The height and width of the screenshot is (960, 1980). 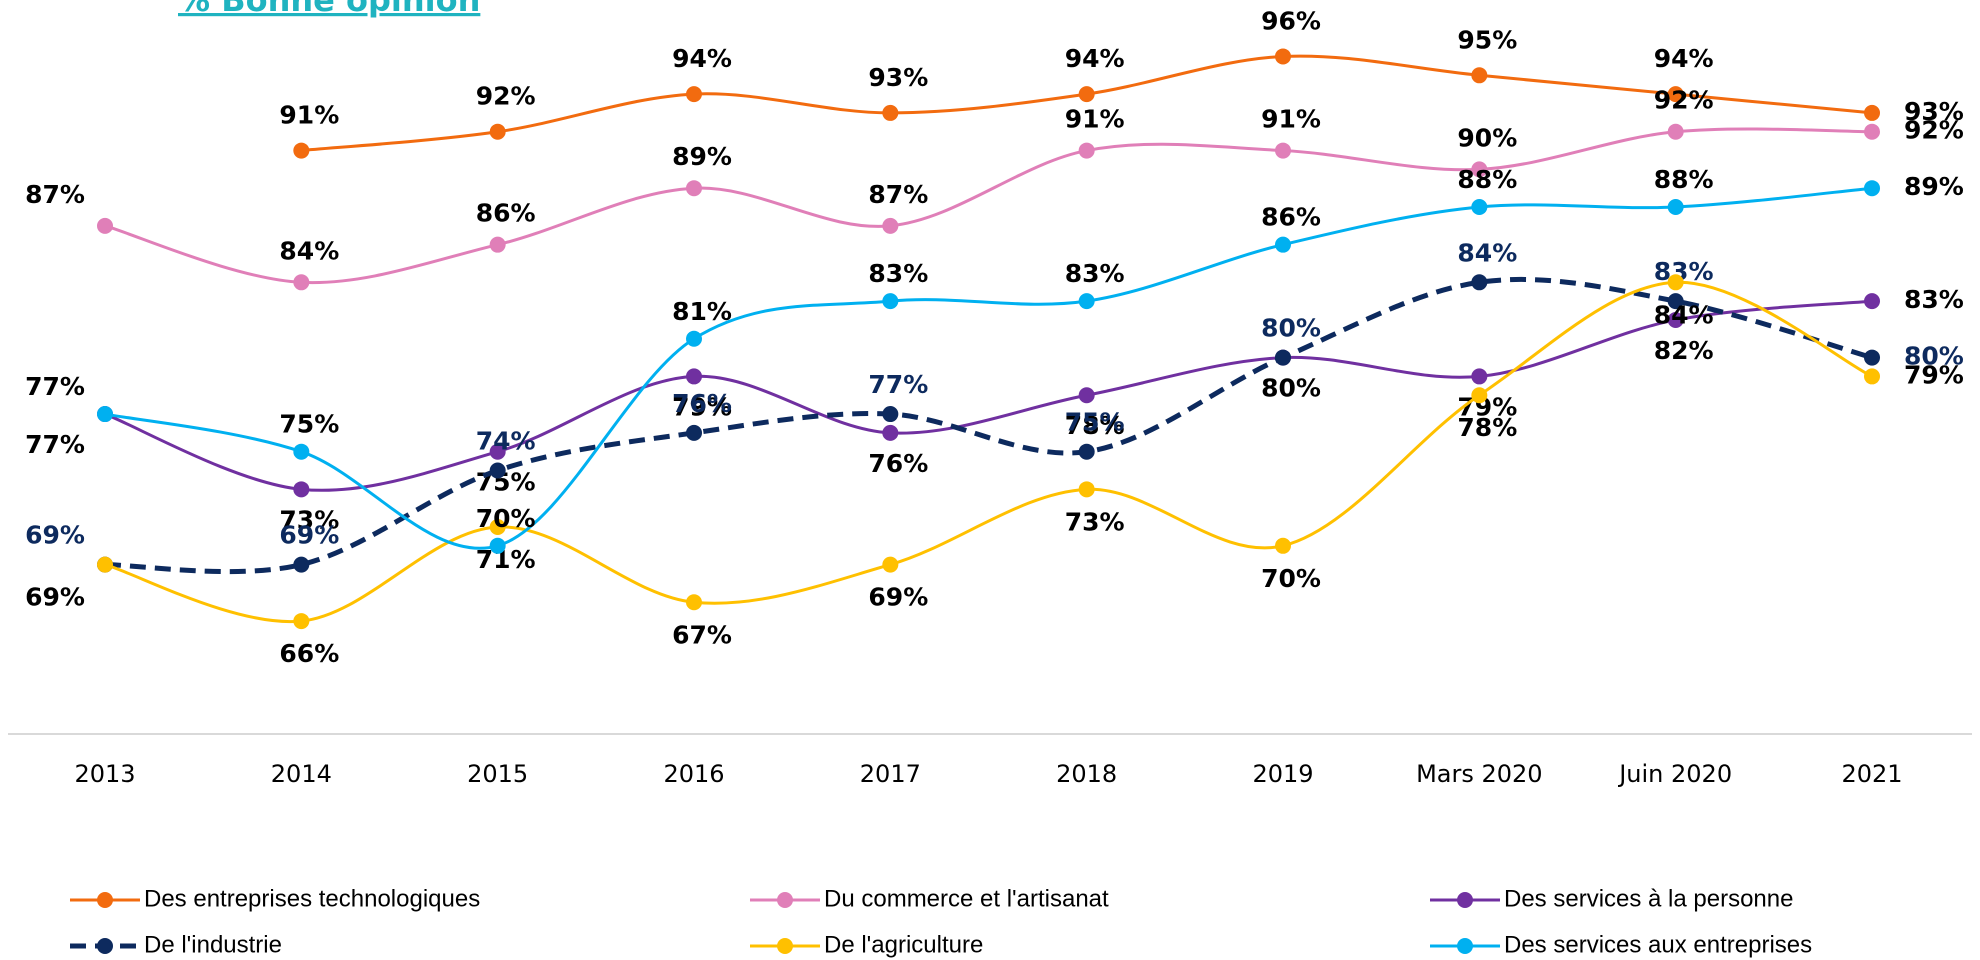 I want to click on legend-label: De l'agriculture, so click(x=903, y=944).